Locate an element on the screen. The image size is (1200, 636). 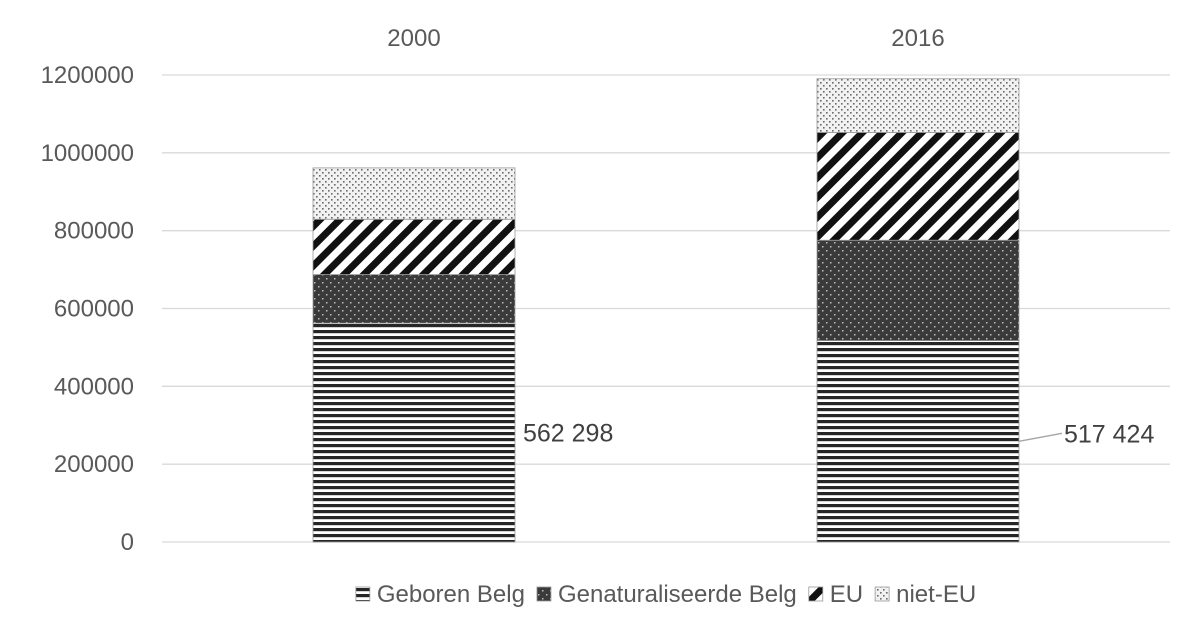
data-label: 517 424 is located at coordinates (1109, 434).